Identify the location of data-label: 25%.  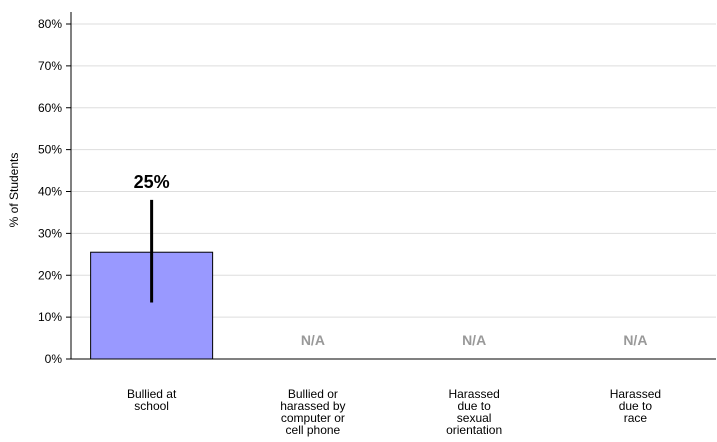
(152, 182).